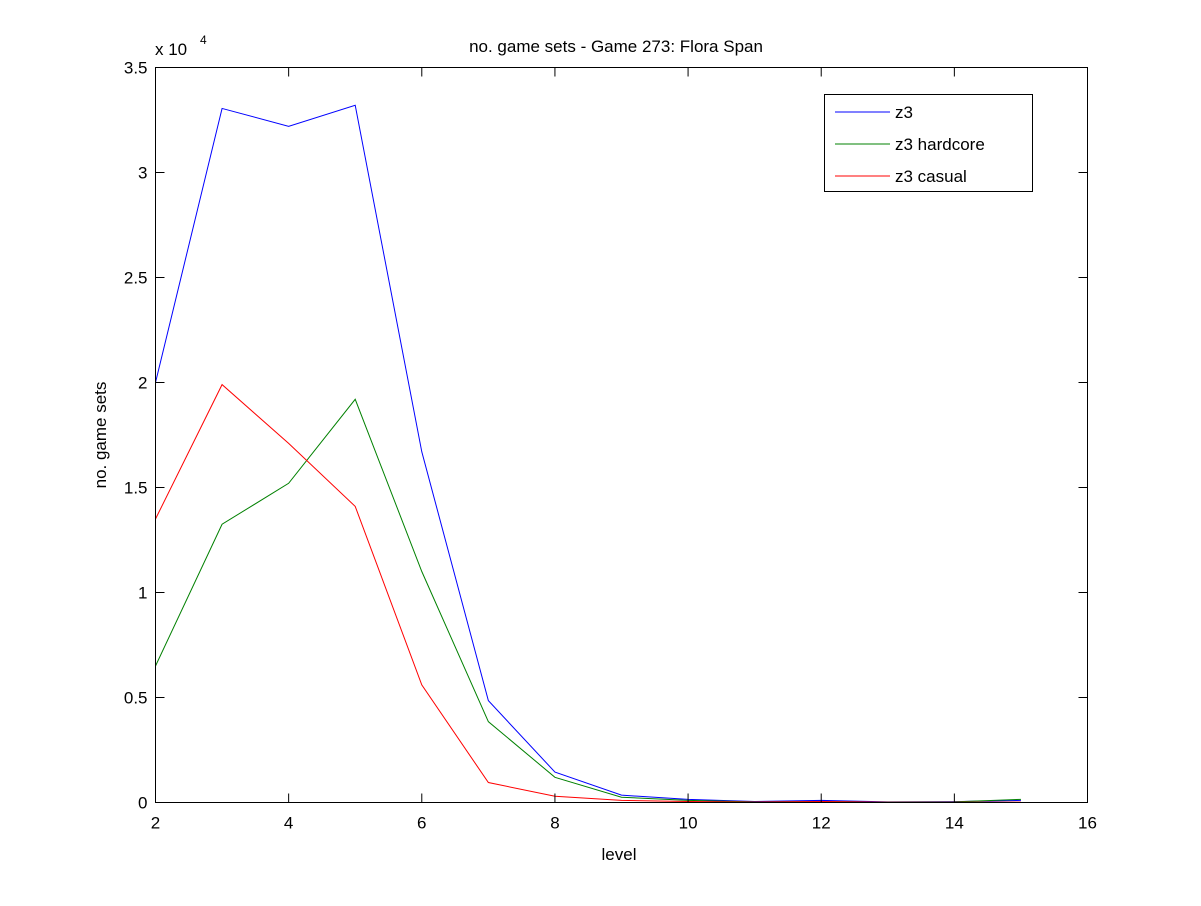 This screenshot has height=906, width=1201. I want to click on y-tick-label: 1.5, so click(136, 488).